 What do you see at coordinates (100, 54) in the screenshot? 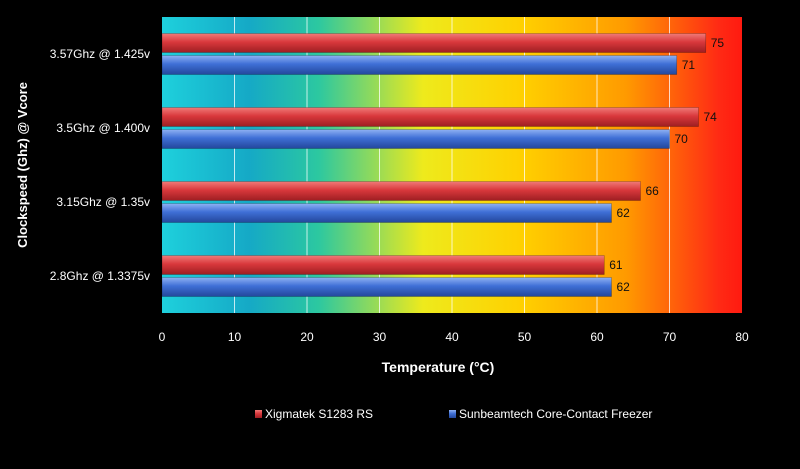
I see `category-label: 3.57Ghz @ 1.425v` at bounding box center [100, 54].